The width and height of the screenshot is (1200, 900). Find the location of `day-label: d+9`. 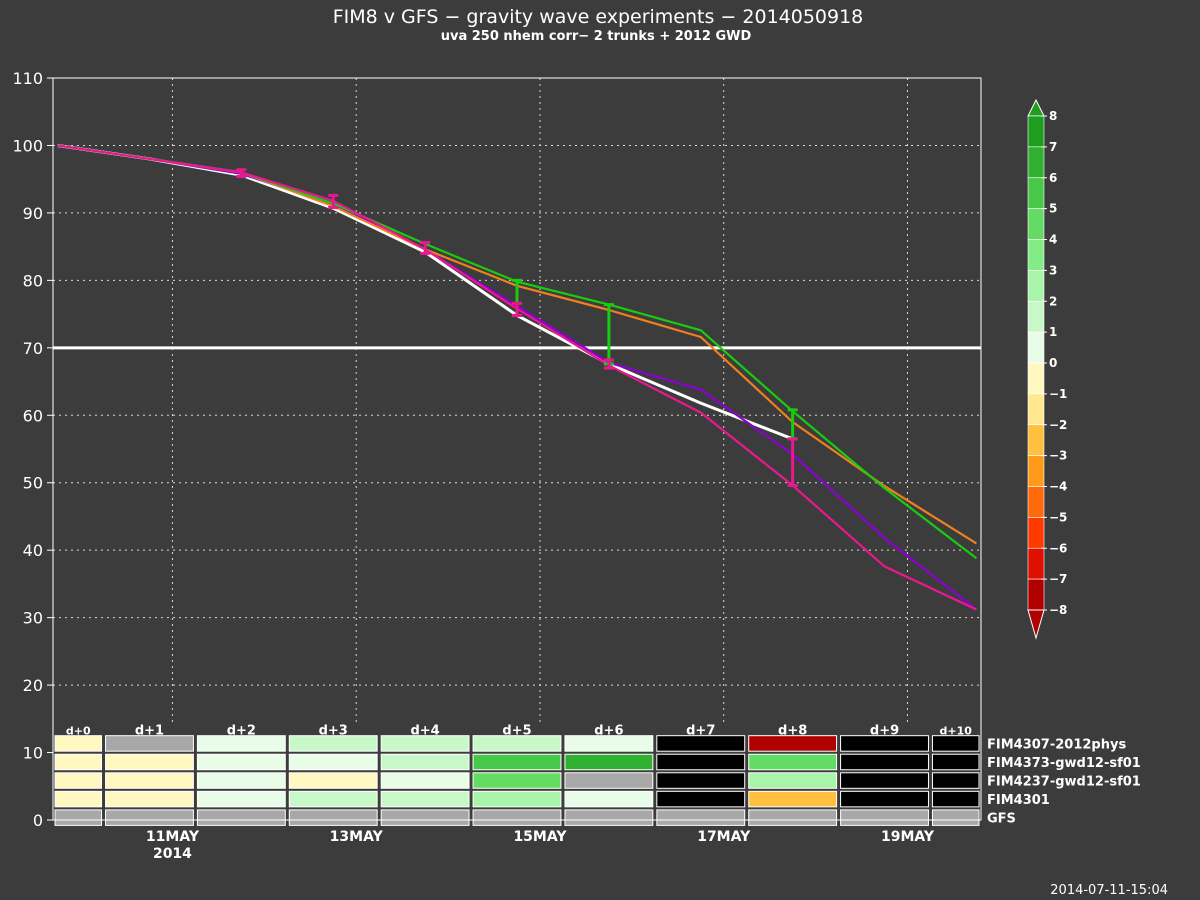

day-label: d+9 is located at coordinates (884, 730).